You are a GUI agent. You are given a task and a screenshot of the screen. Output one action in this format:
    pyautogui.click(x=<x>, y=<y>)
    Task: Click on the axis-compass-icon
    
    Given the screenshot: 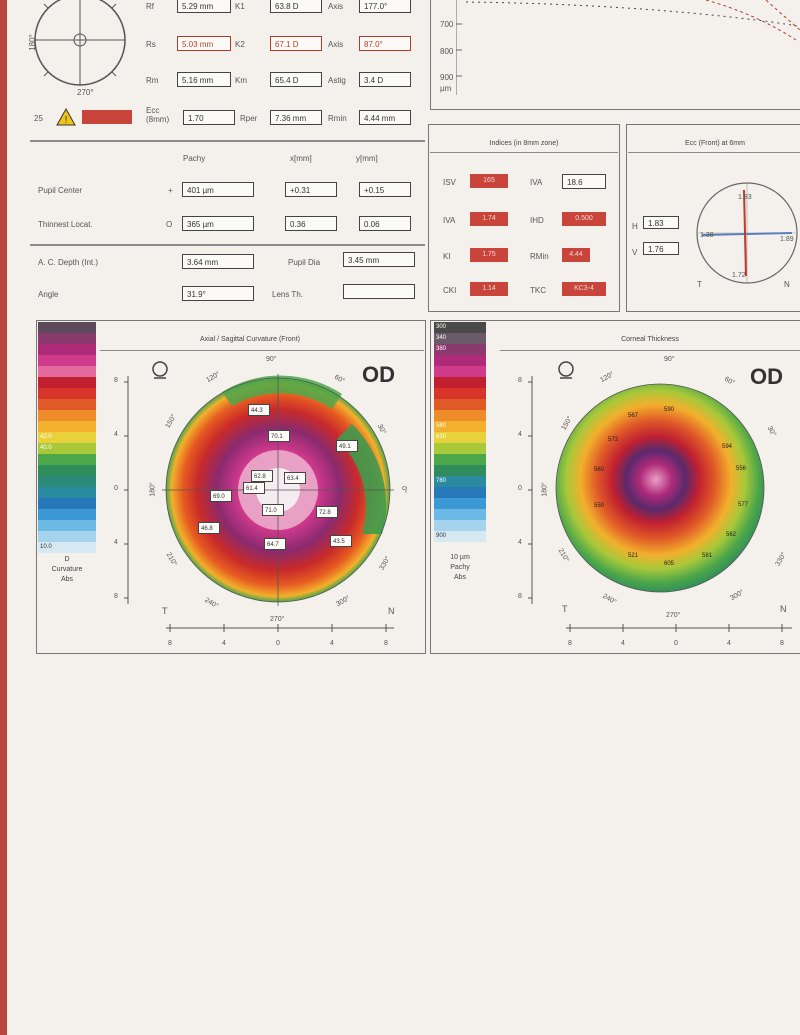 What is the action you would take?
    pyautogui.click(x=80, y=43)
    